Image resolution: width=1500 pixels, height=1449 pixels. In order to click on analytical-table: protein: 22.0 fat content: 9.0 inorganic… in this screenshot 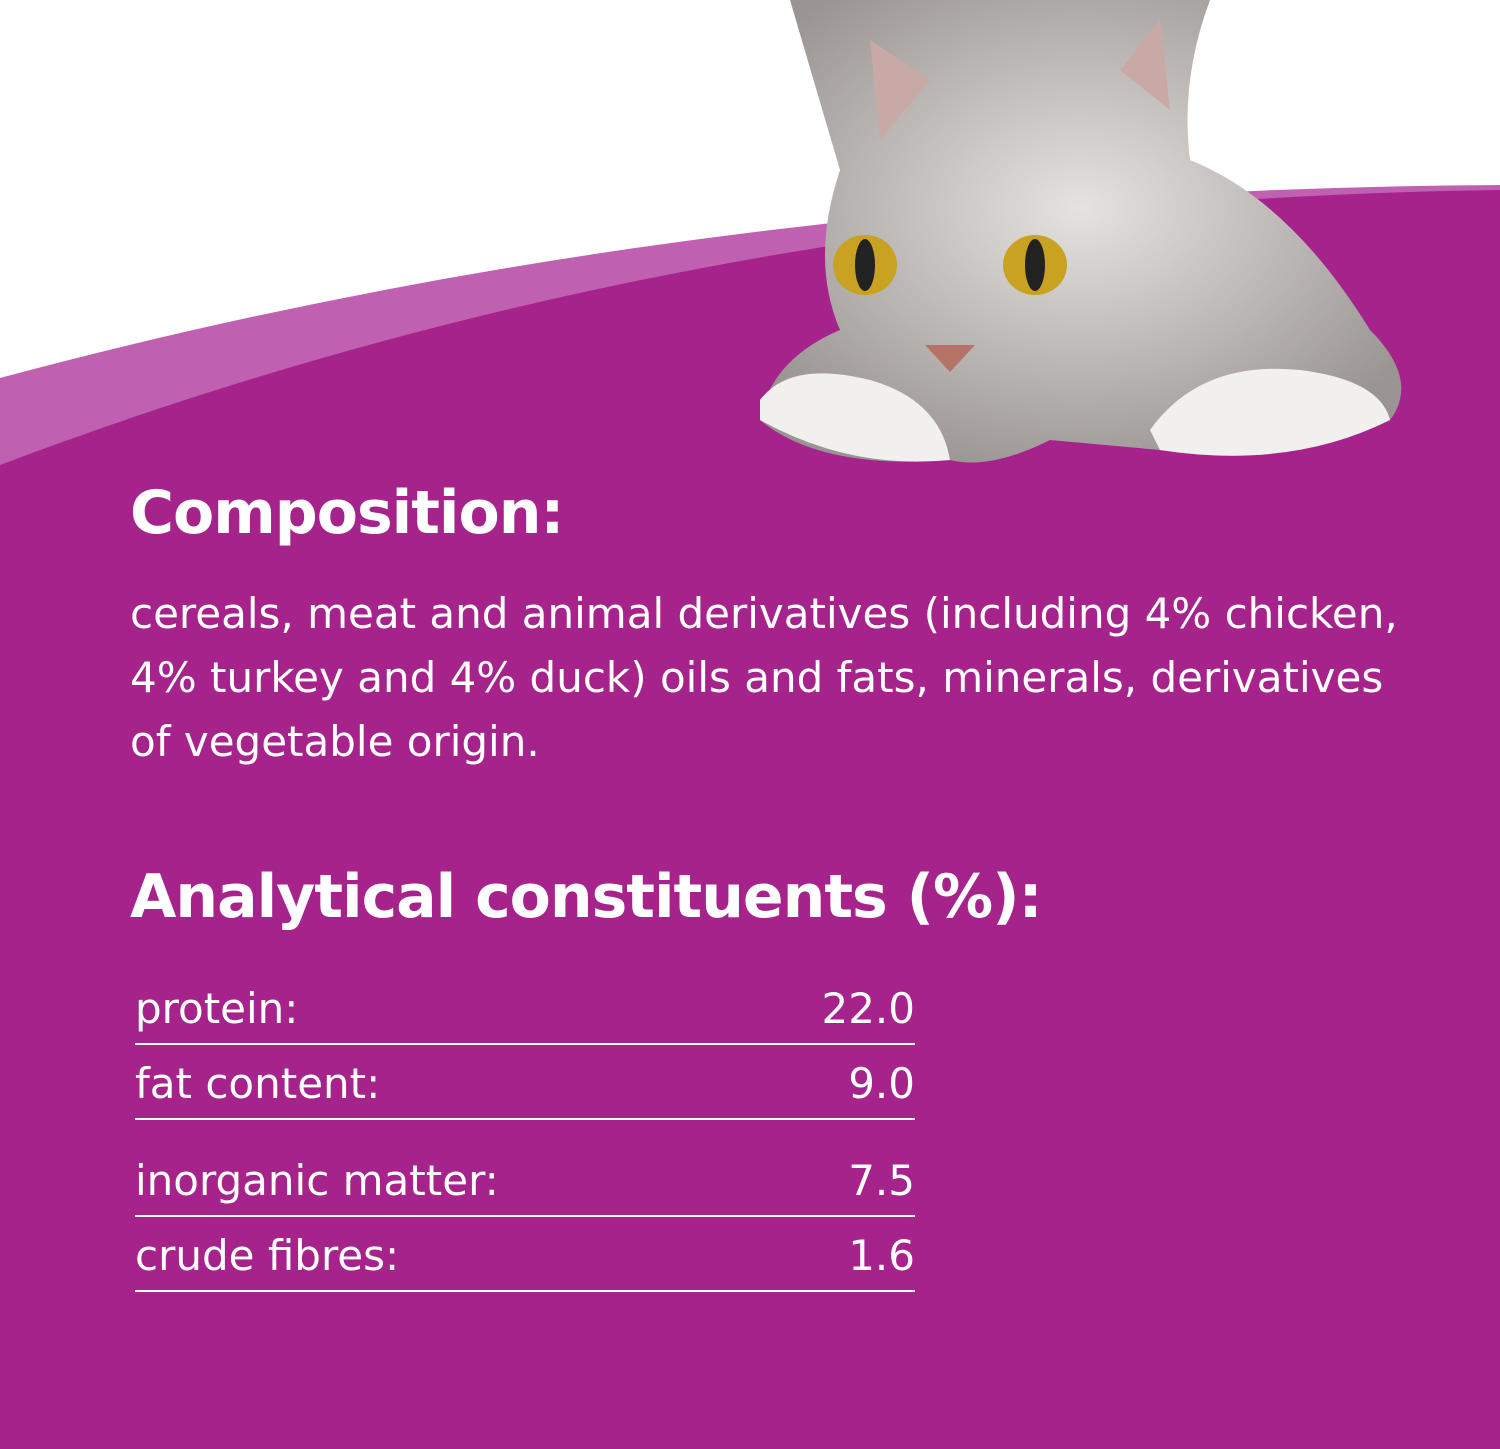, I will do `click(525, 1128)`.